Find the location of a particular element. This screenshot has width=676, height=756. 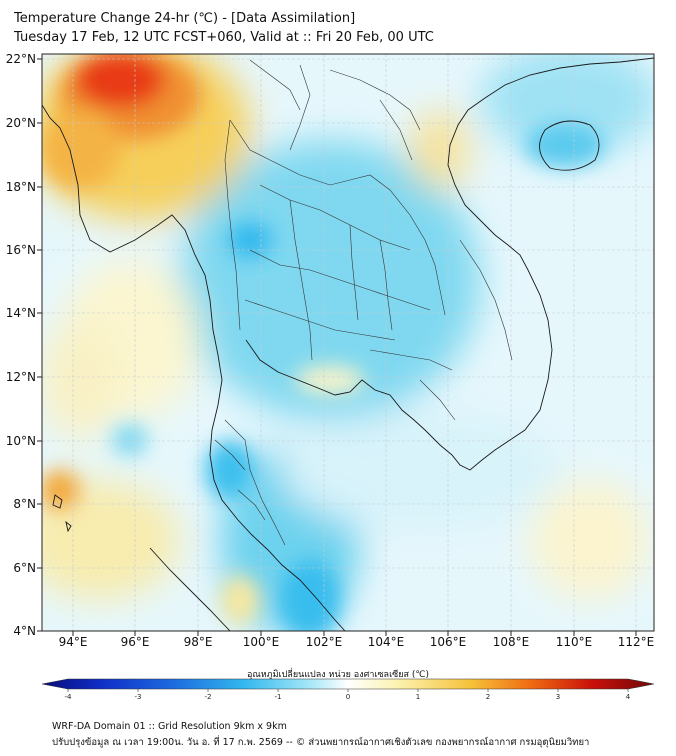

lat-label: 20°N is located at coordinates (21, 123).